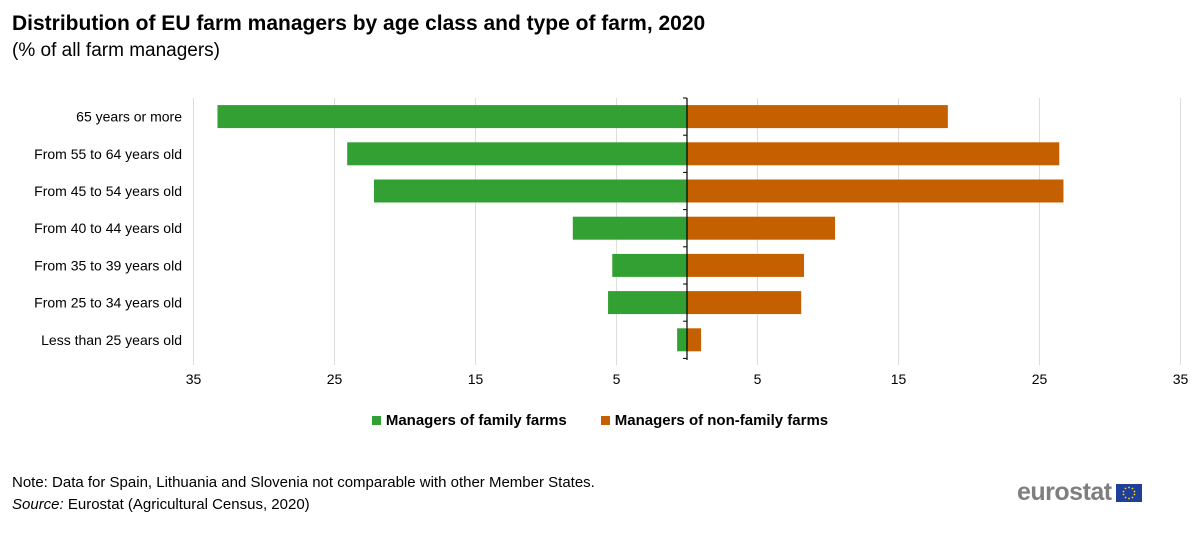 The height and width of the screenshot is (540, 1200). What do you see at coordinates (111, 340) in the screenshot?
I see `y-category-label: Less than 25 years old` at bounding box center [111, 340].